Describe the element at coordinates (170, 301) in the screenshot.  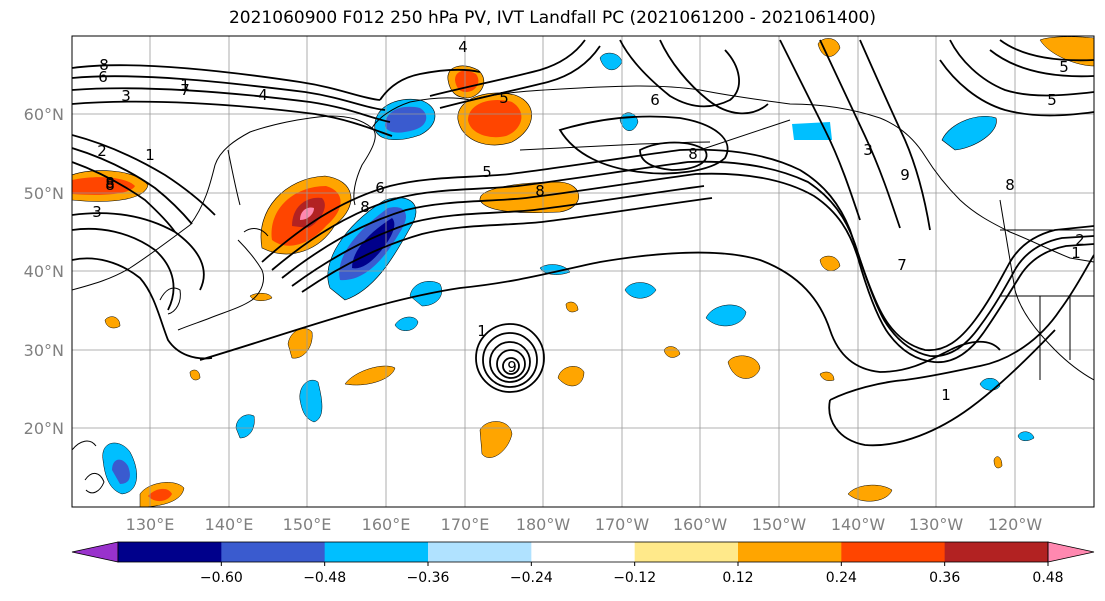
I see `korea` at that location.